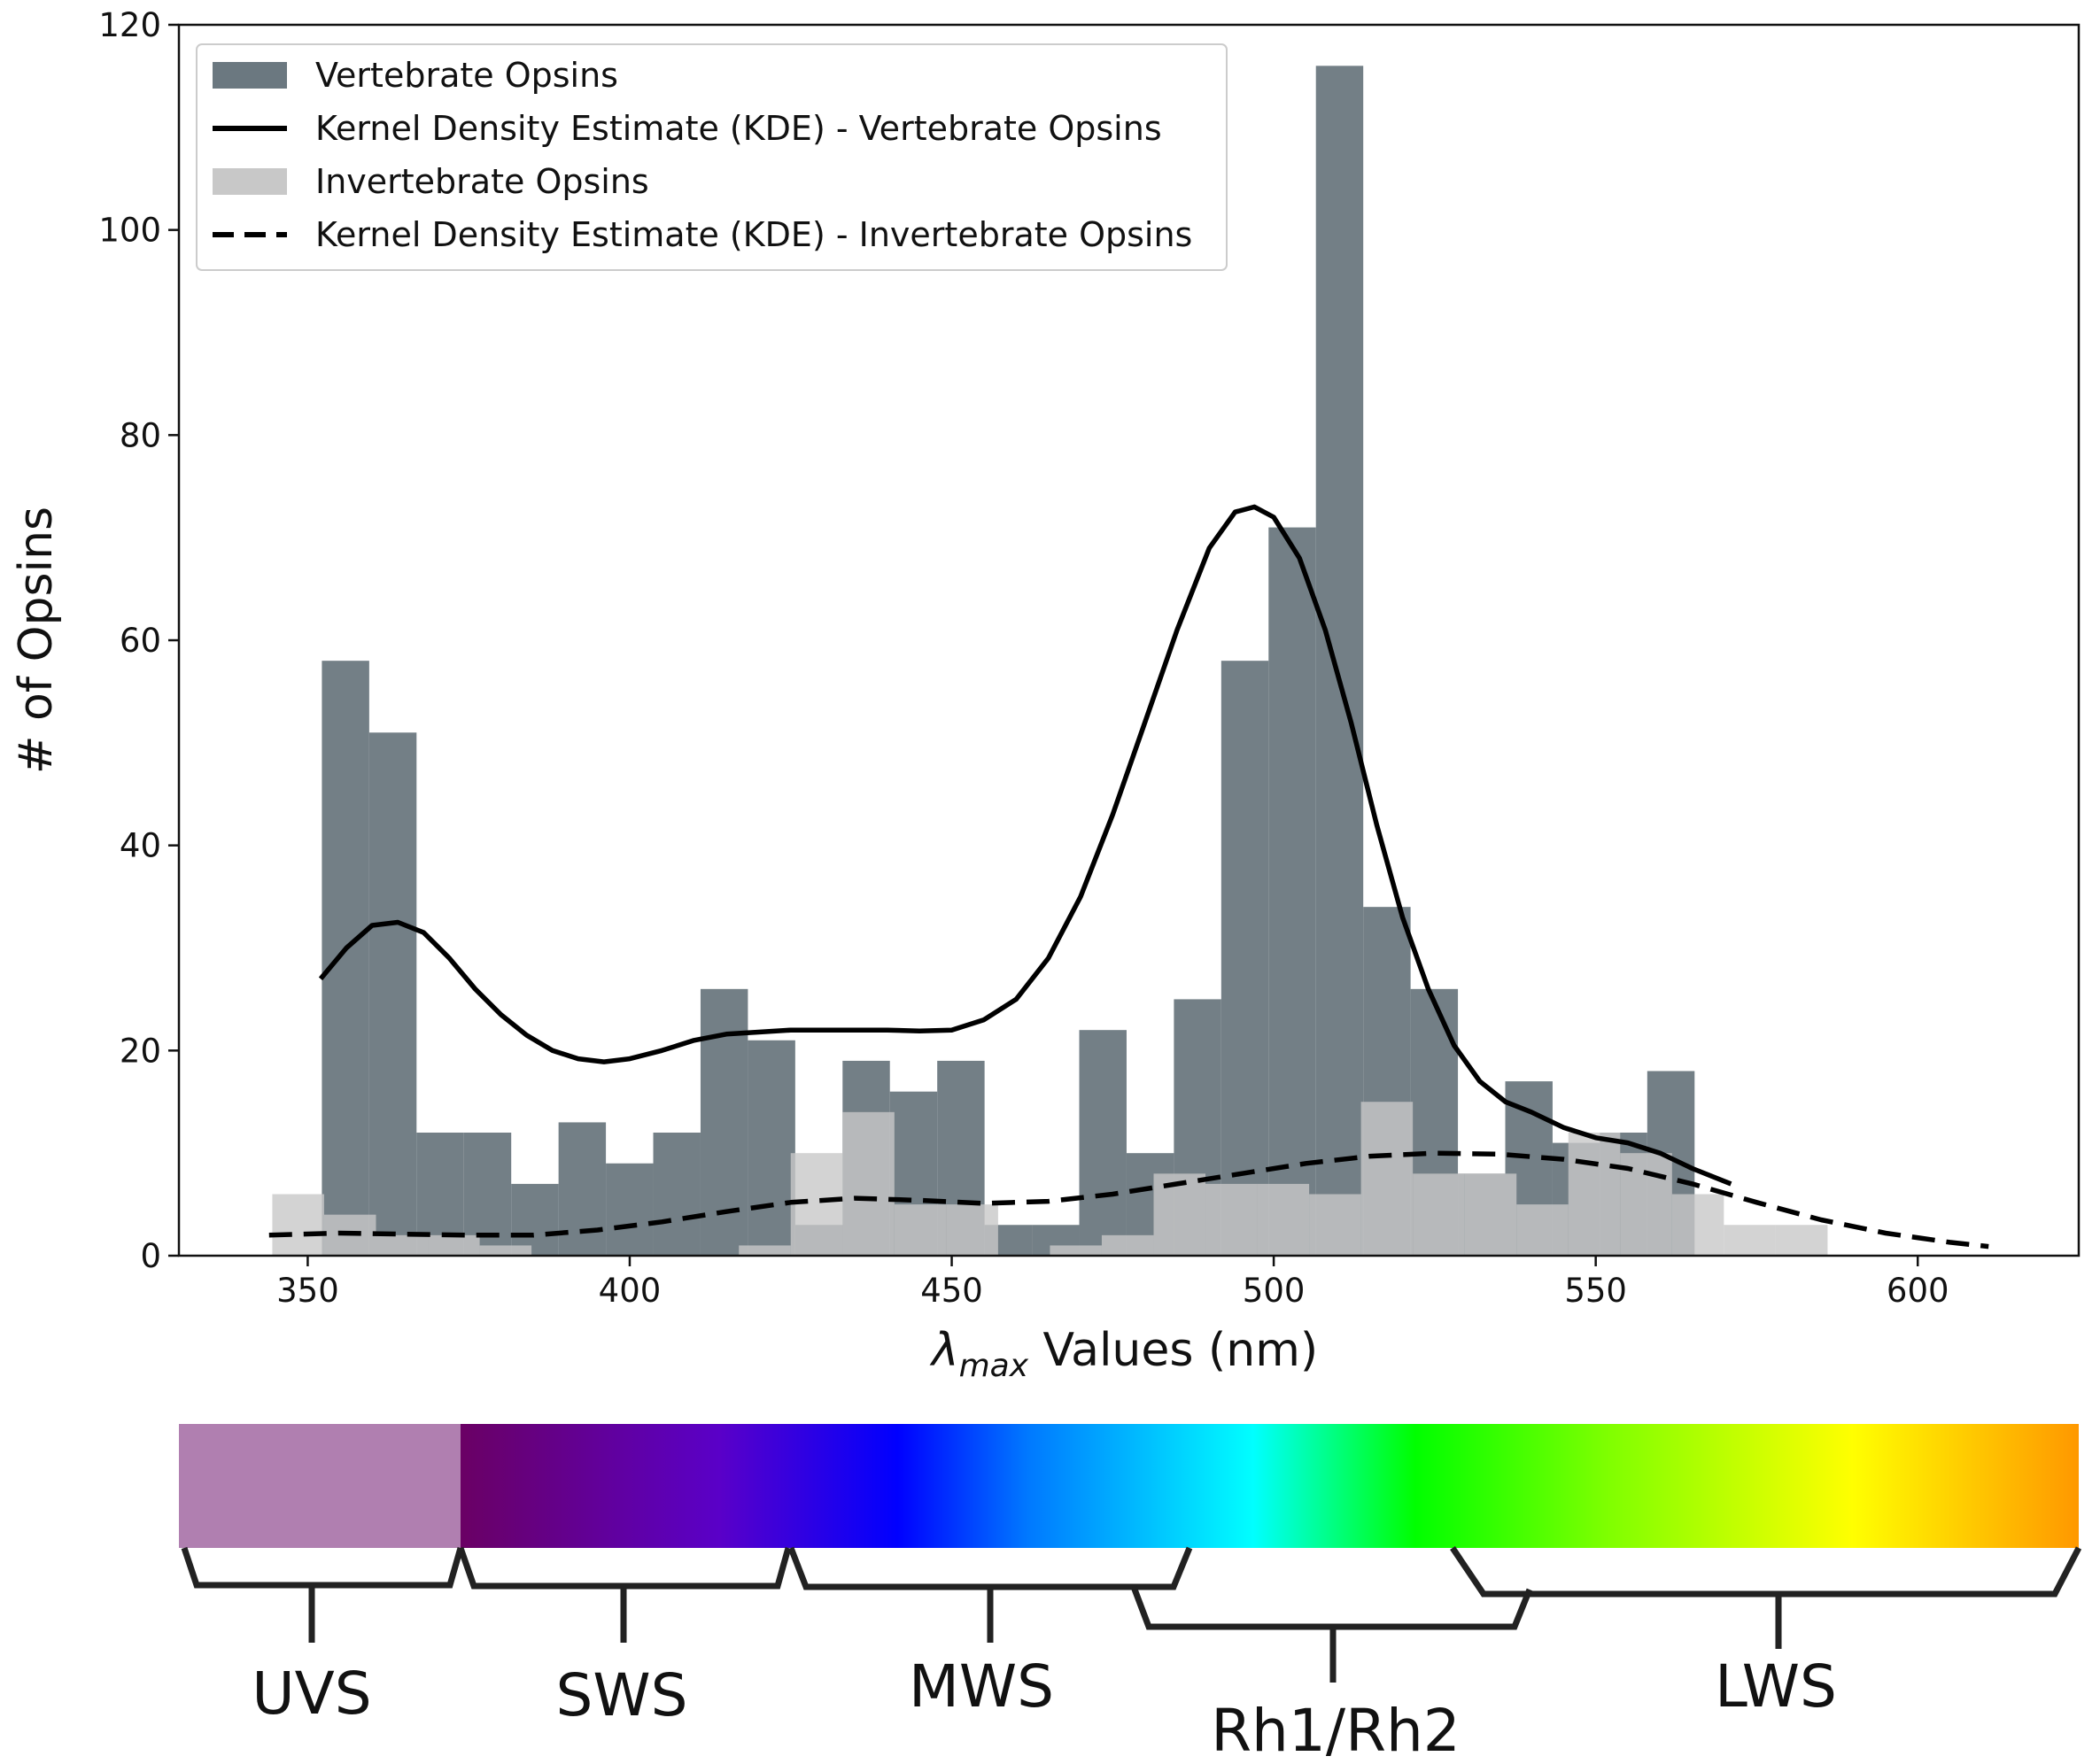 The height and width of the screenshot is (1764, 2100). I want to click on group-label-rh1-rh2: Rh1/Rh2, so click(1336, 1730).